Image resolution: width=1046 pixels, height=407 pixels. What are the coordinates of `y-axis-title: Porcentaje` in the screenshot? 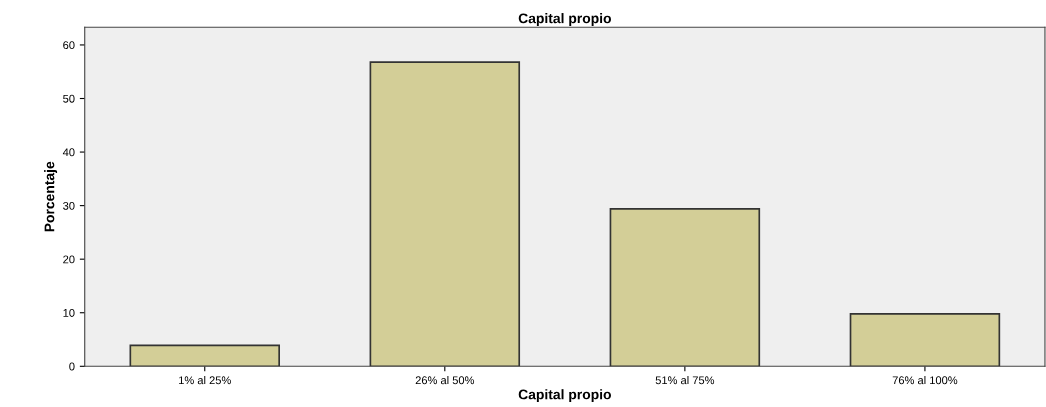 It's located at (51, 196).